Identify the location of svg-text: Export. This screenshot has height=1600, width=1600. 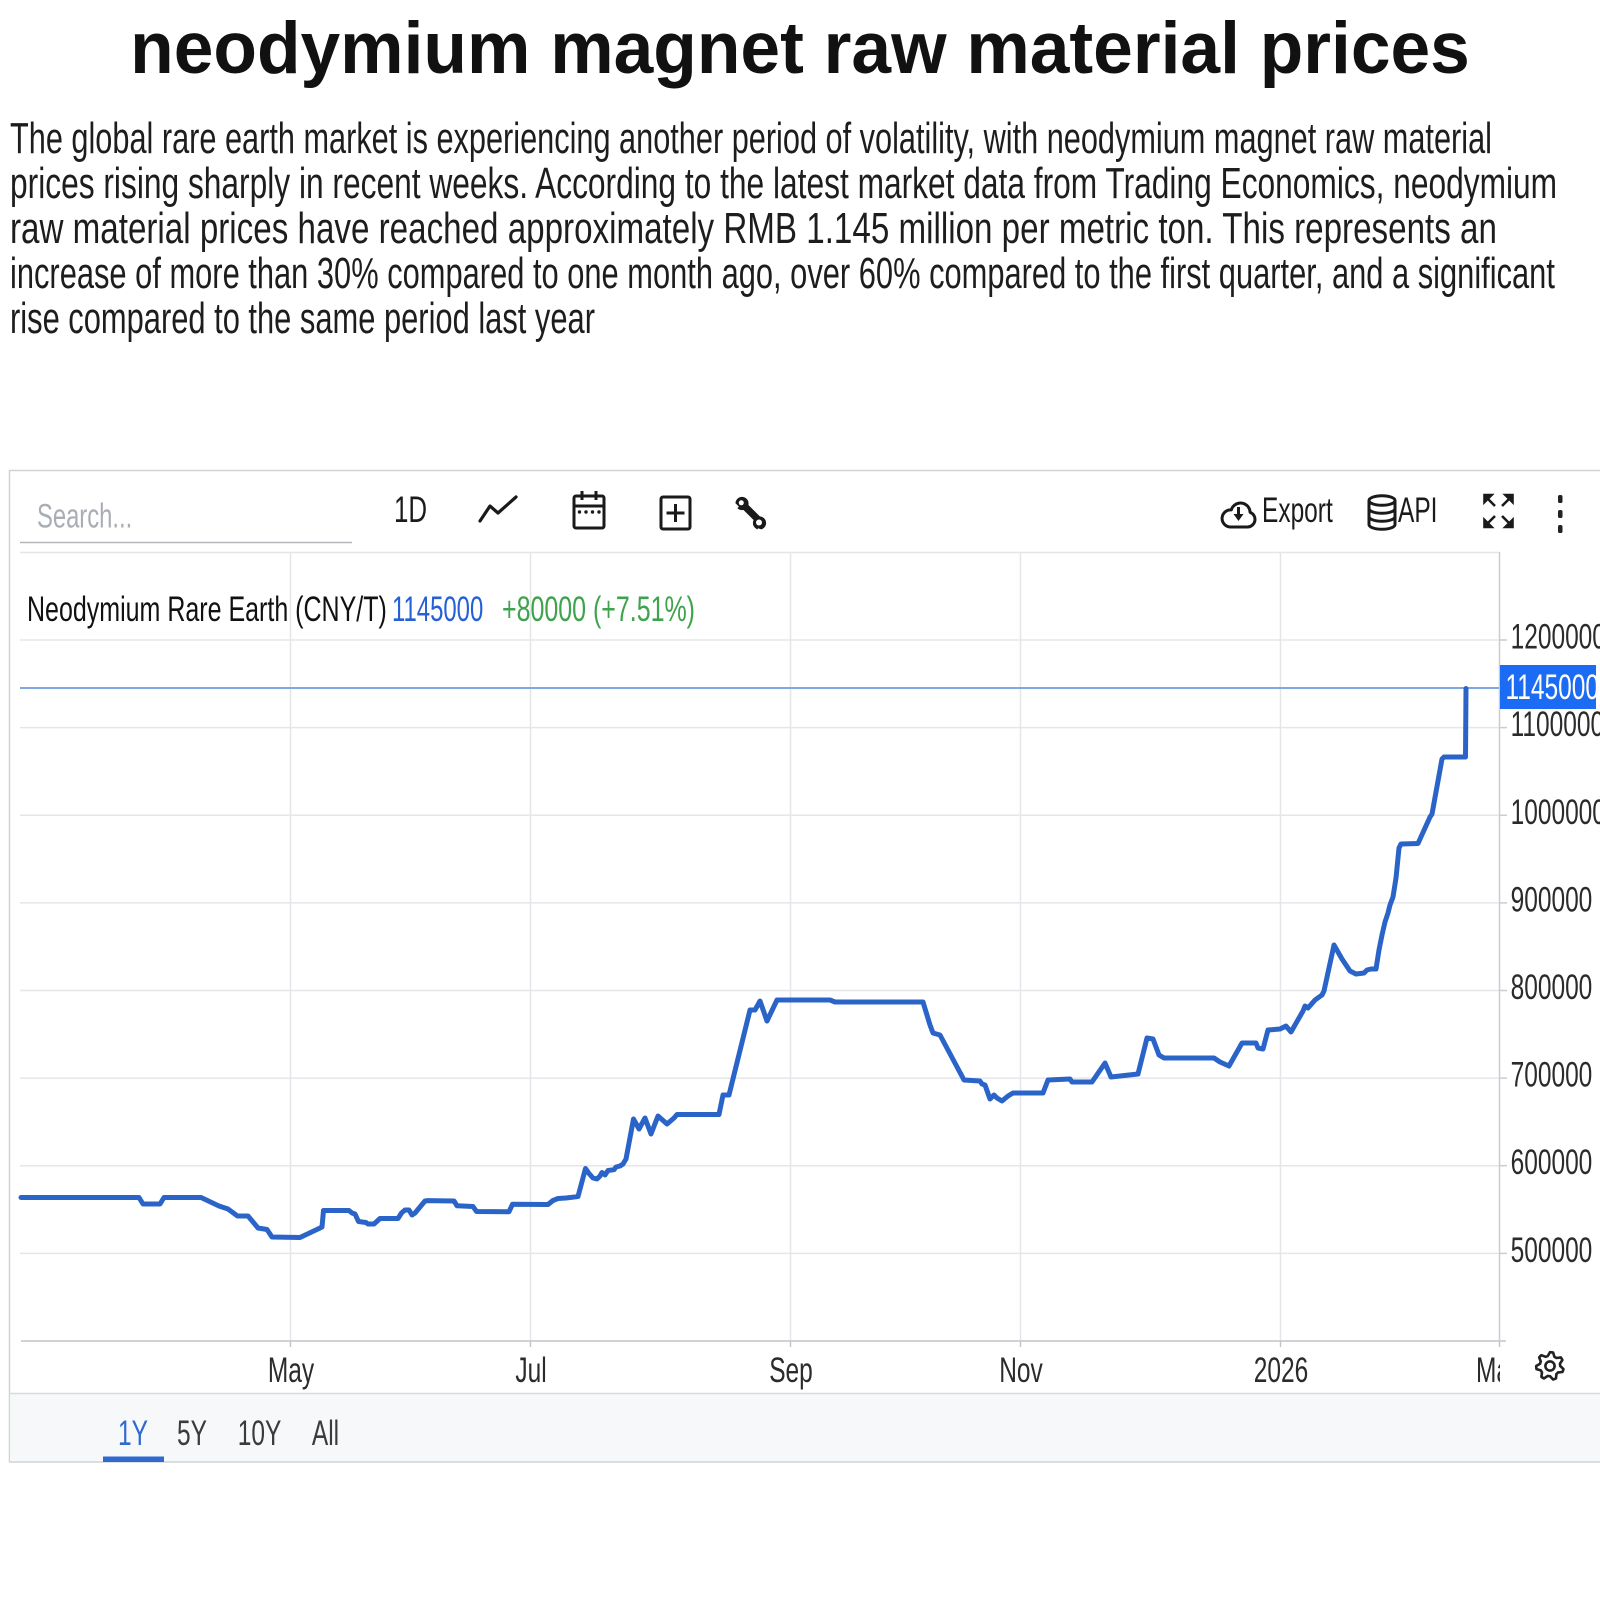
(1297, 511).